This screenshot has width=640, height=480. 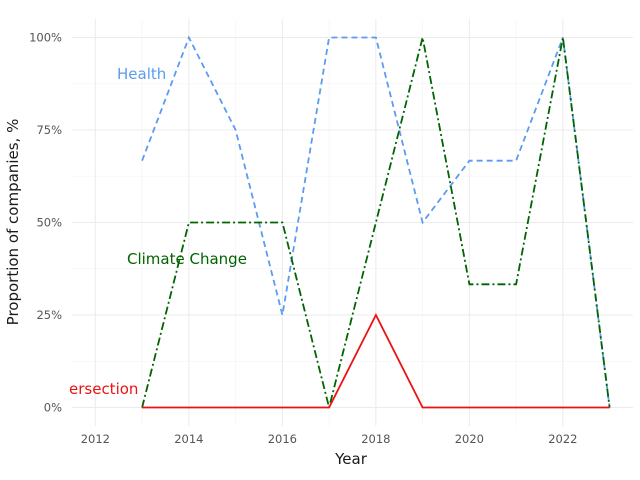 I want to click on y-tick-label: 100%, so click(x=45, y=38).